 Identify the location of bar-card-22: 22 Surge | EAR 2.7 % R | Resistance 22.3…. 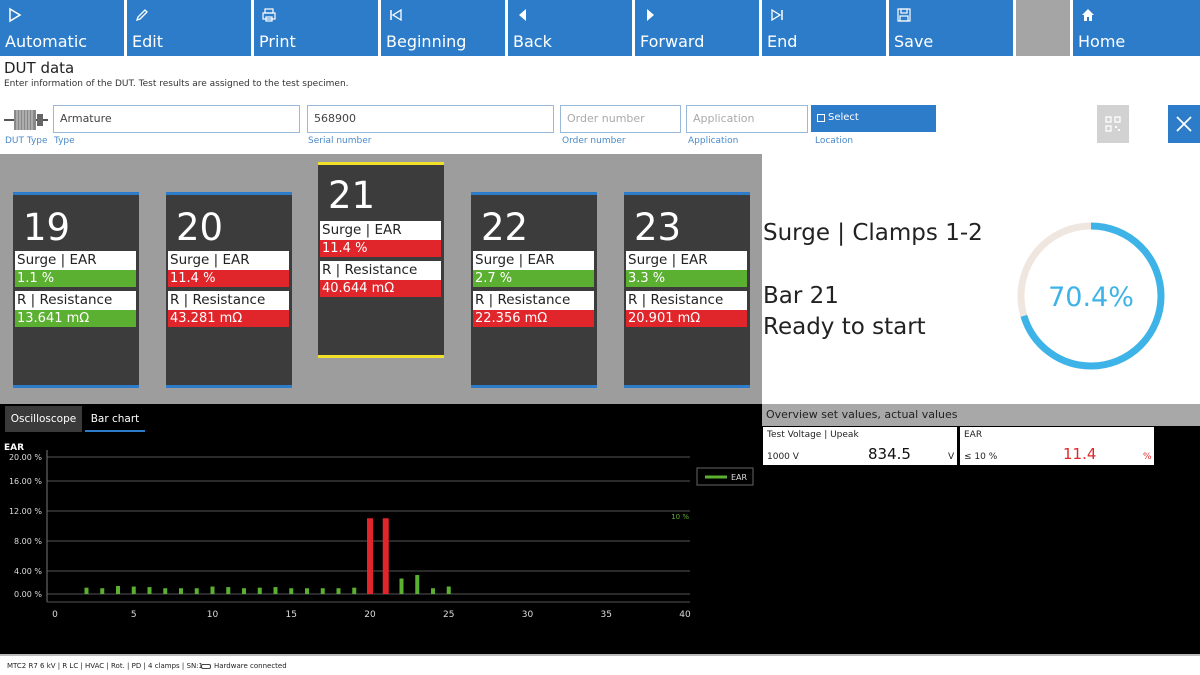
(534, 290).